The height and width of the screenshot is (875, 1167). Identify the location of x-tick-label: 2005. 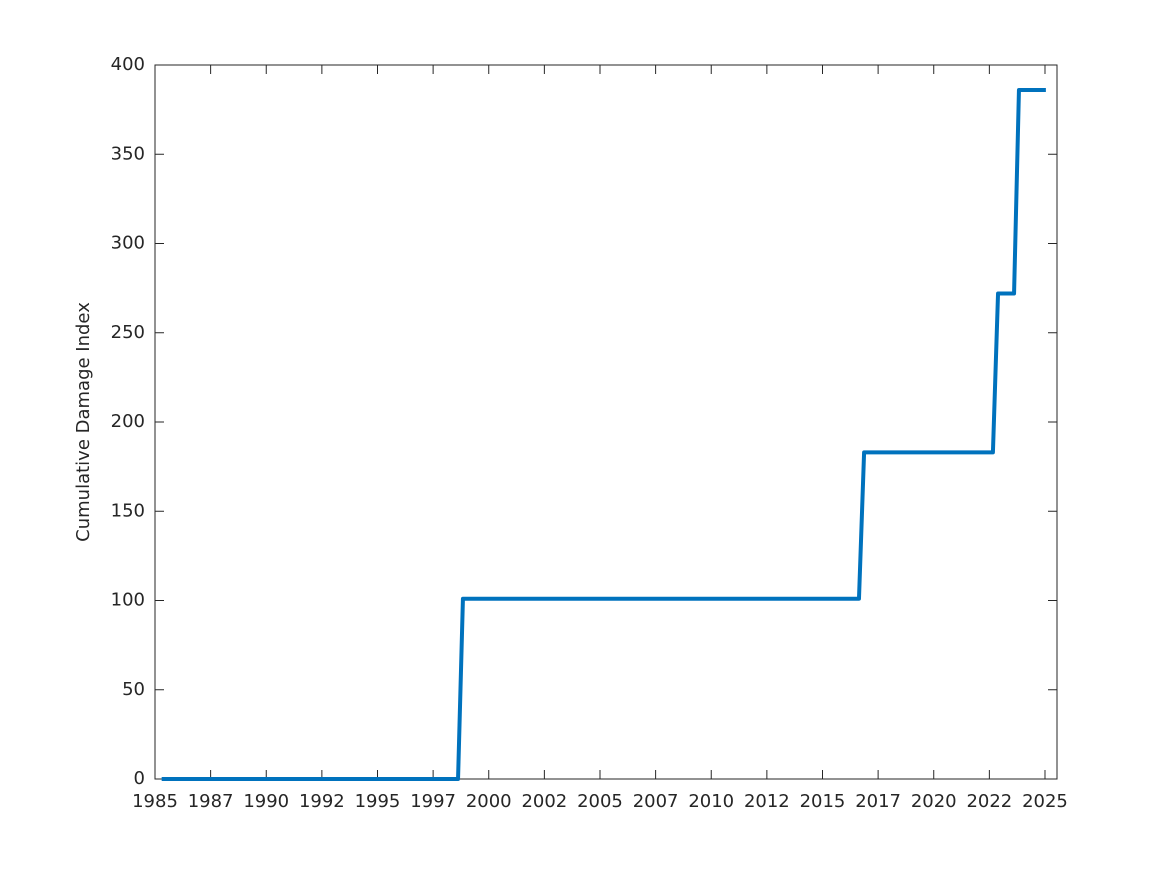
(600, 801).